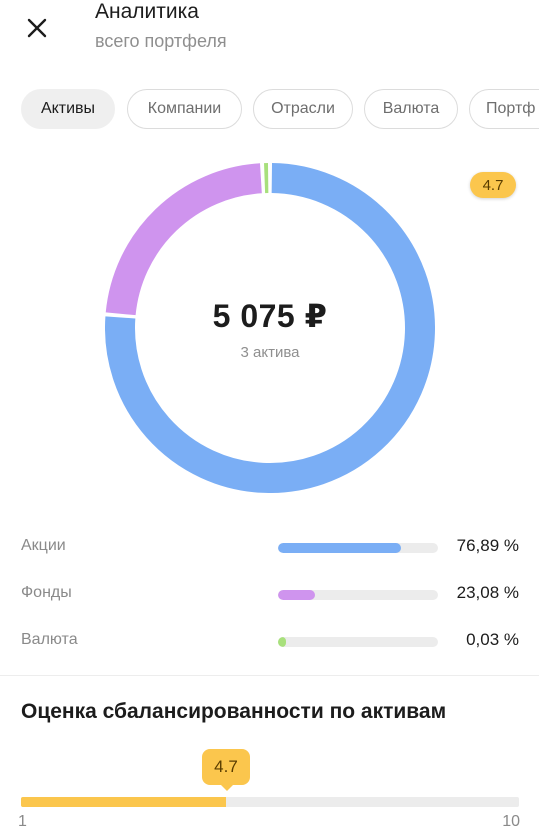 The height and width of the screenshot is (835, 539). I want to click on page-title: Аналитика, so click(147, 11).